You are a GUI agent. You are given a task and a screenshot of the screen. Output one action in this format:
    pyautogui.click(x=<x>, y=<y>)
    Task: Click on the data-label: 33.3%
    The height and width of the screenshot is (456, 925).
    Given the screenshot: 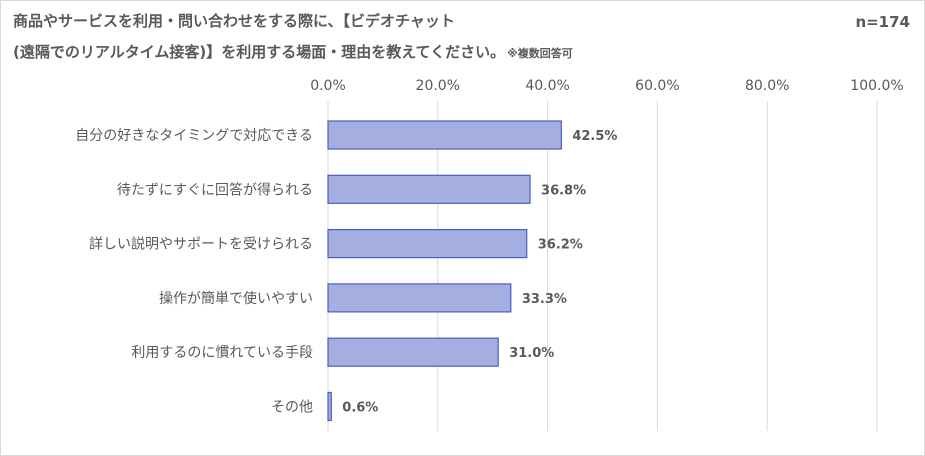 What is the action you would take?
    pyautogui.click(x=544, y=299)
    